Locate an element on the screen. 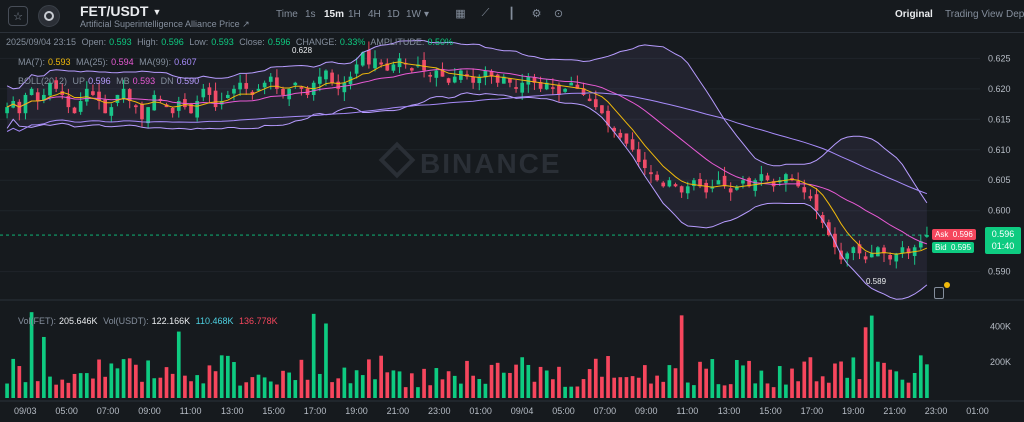 Image resolution: width=1024 pixels, height=422 pixels. price-axis-label: 0.610 is located at coordinates (999, 150).